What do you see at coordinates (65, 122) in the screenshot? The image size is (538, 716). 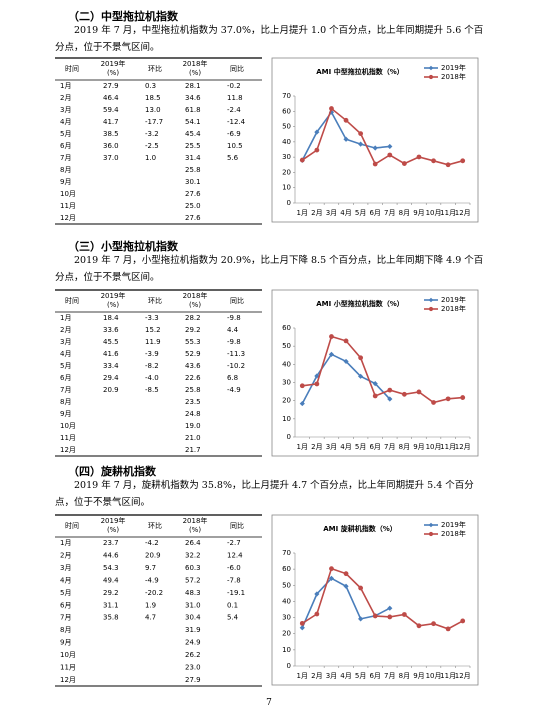 I see `table-cell: 4月` at bounding box center [65, 122].